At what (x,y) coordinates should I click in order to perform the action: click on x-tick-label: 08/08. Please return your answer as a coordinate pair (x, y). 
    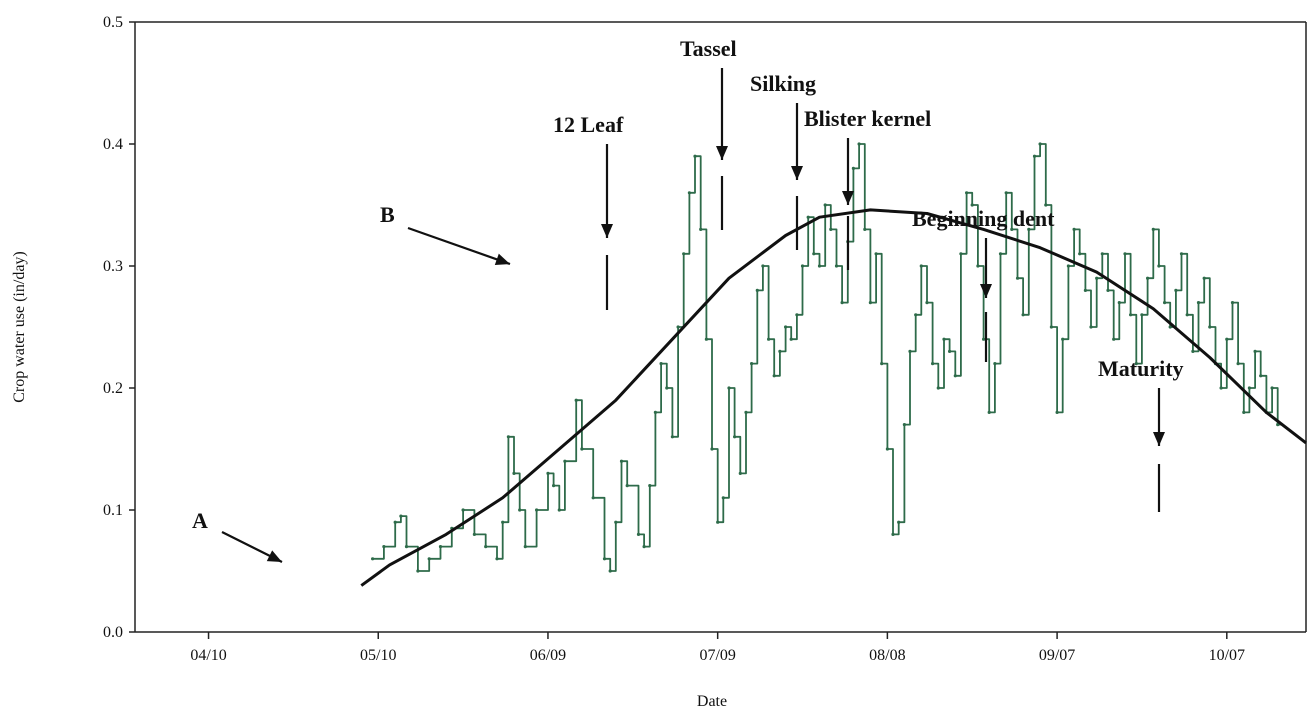
    Looking at the image, I should click on (887, 655).